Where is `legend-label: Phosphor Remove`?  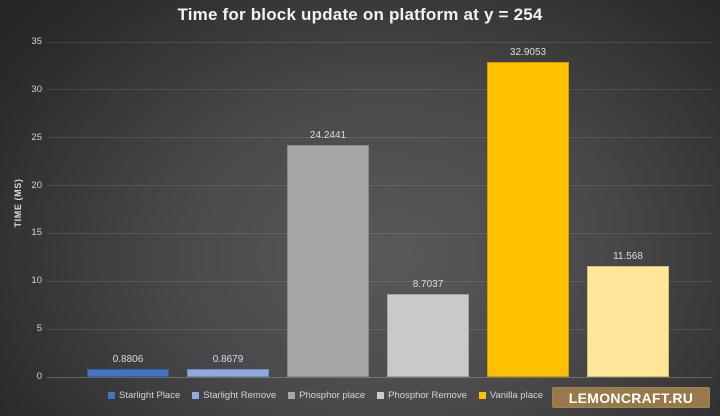 legend-label: Phosphor Remove is located at coordinates (427, 395).